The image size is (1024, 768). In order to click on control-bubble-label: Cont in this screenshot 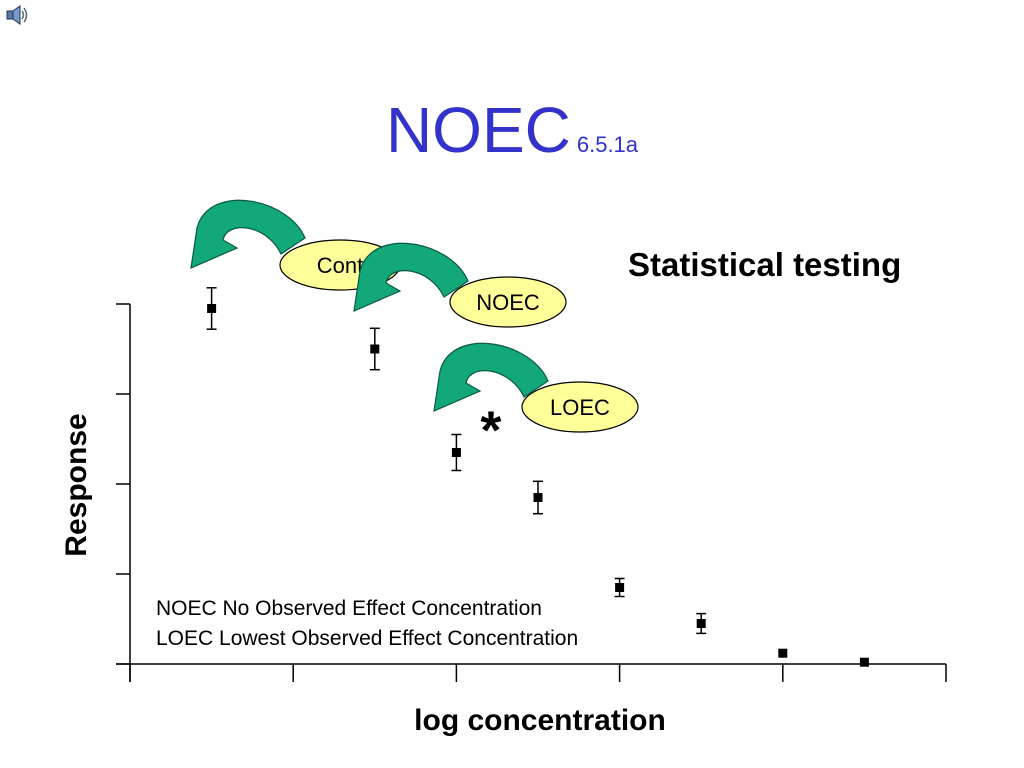, I will do `click(340, 265)`.